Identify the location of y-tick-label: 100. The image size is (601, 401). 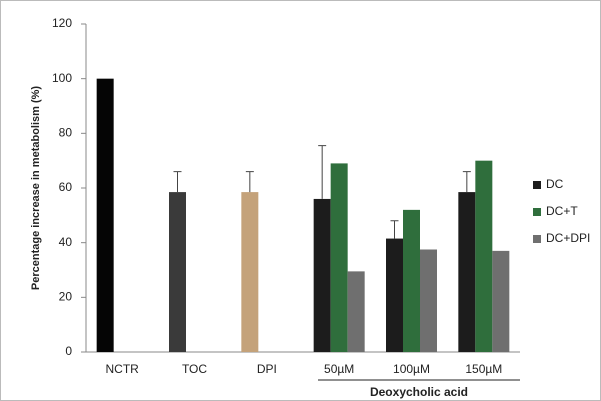
(62, 78).